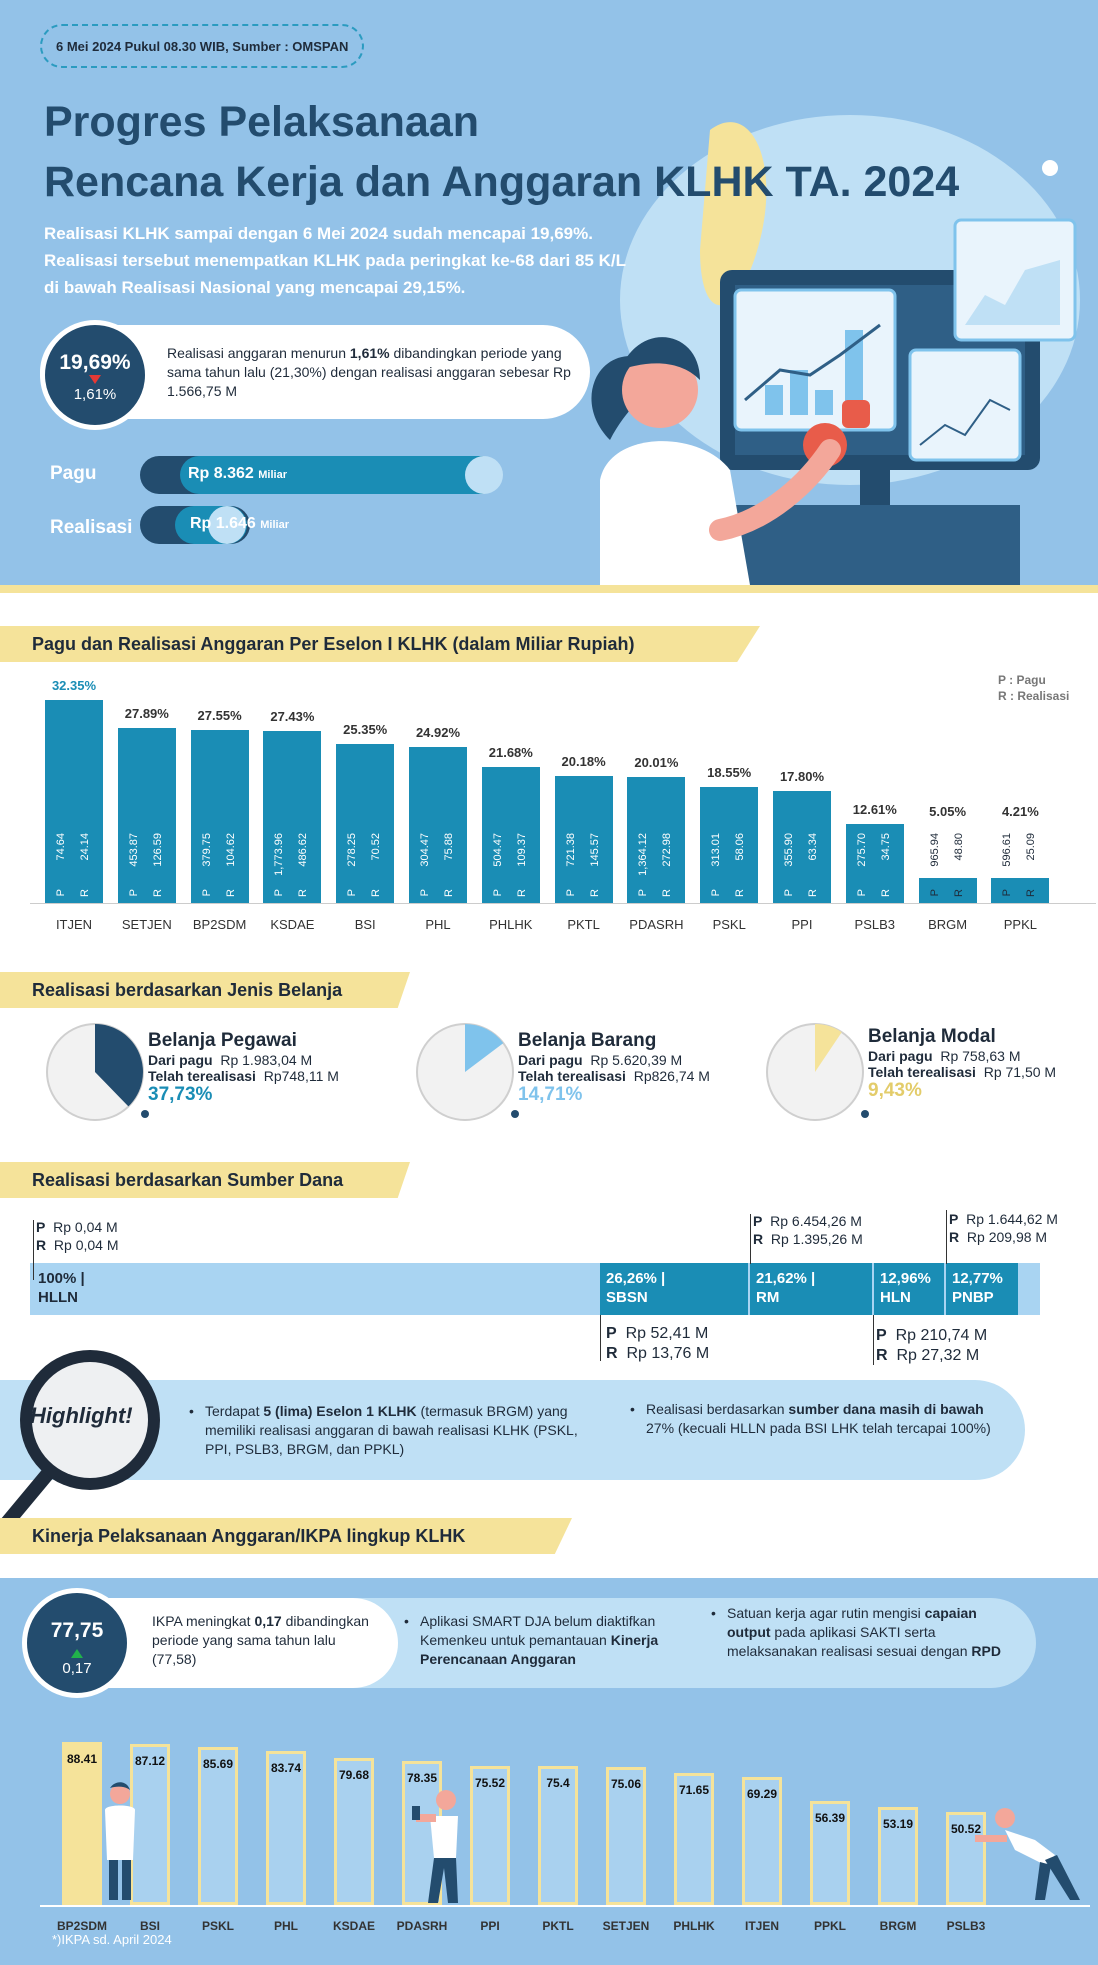  I want to click on sbsn-note: P Rp 52,41 M R Rp 13,76 M, so click(657, 1344).